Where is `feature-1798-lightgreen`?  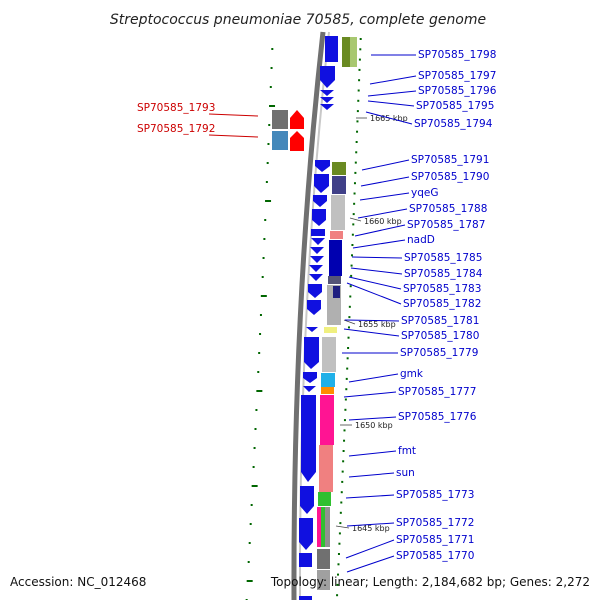 feature-1798-lightgreen is located at coordinates (353, 52).